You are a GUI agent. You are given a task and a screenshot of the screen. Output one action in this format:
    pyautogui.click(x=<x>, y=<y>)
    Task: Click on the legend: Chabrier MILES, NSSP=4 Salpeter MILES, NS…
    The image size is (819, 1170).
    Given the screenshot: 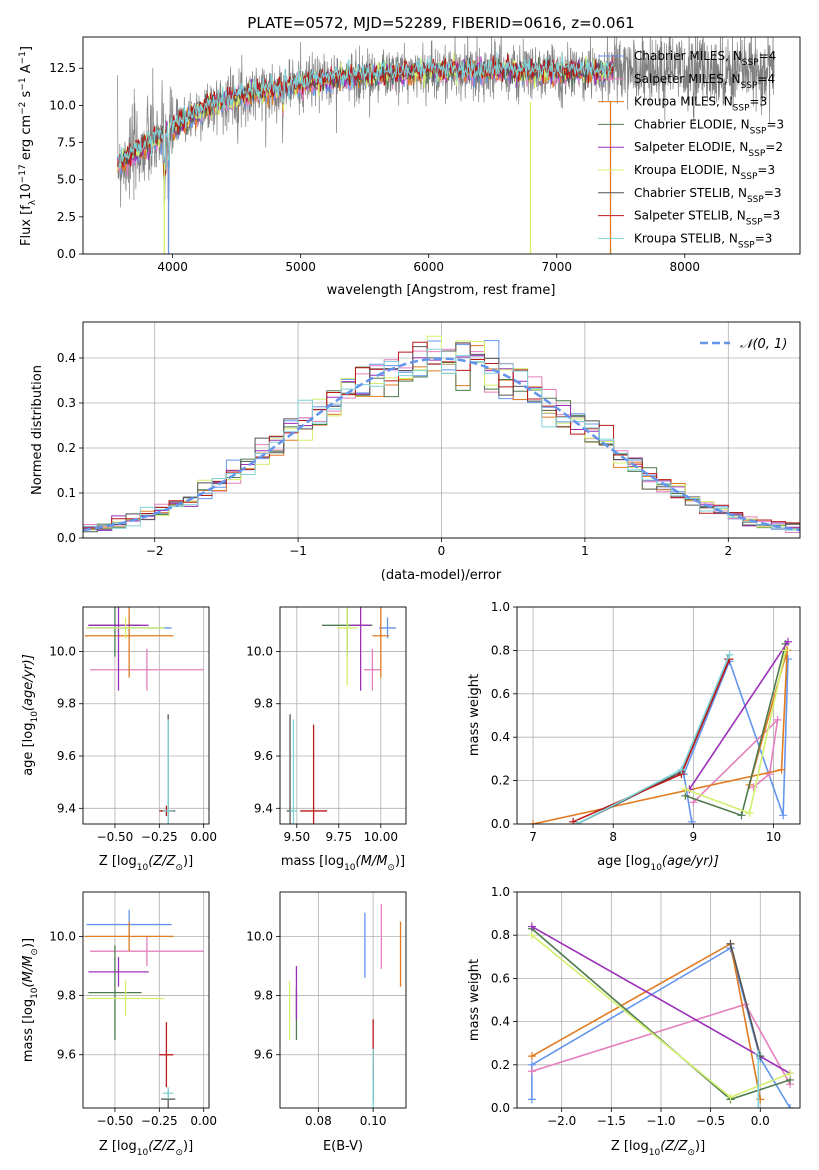 What is the action you would take?
    pyautogui.click(x=691, y=149)
    